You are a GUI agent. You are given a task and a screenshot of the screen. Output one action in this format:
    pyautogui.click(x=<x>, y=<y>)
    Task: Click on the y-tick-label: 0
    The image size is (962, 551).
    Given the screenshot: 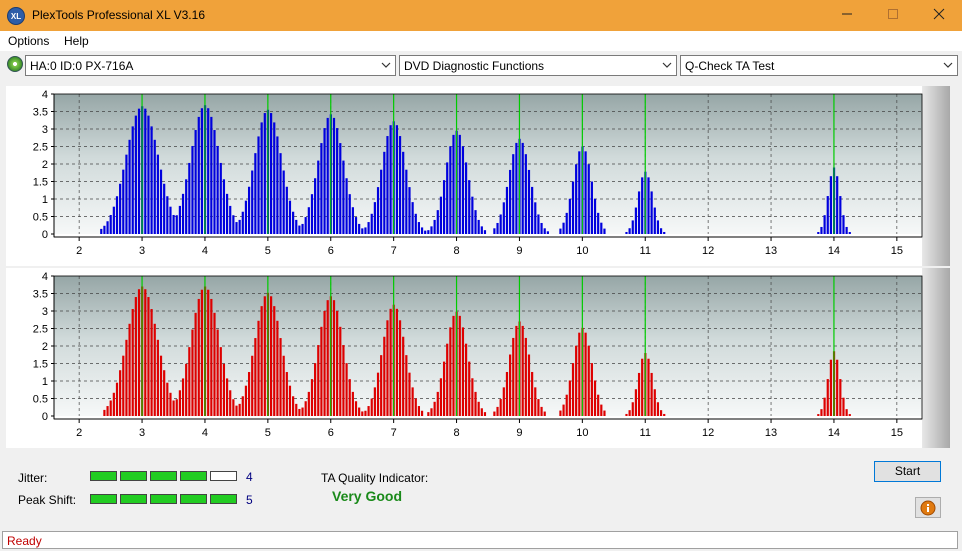 What is the action you would take?
    pyautogui.click(x=45, y=417)
    